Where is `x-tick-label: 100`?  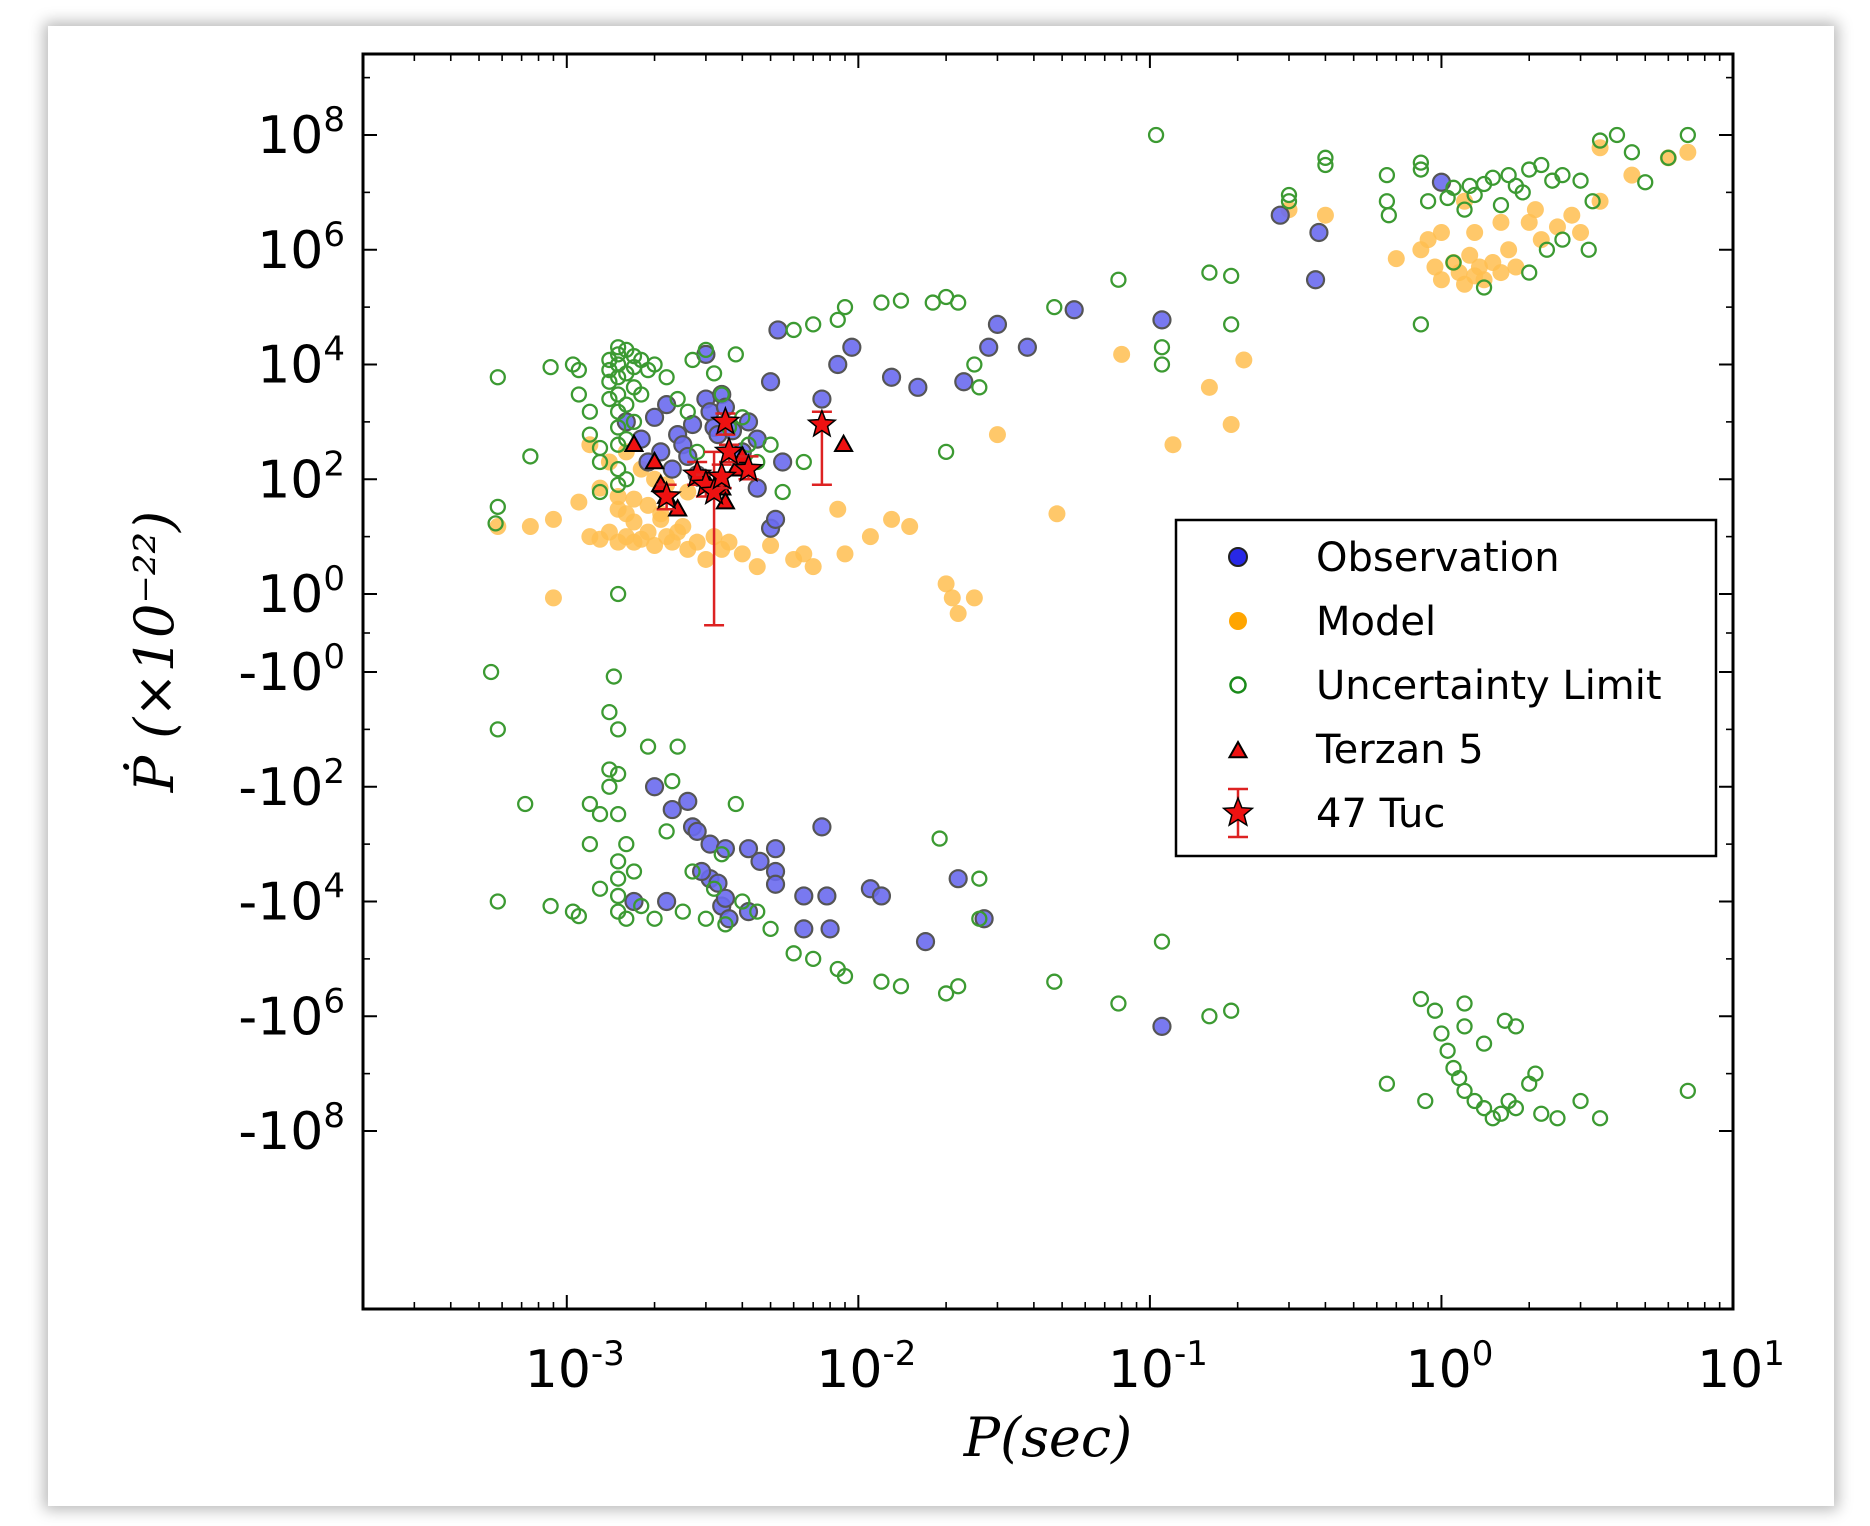
x-tick-label: 100 is located at coordinates (1450, 1367).